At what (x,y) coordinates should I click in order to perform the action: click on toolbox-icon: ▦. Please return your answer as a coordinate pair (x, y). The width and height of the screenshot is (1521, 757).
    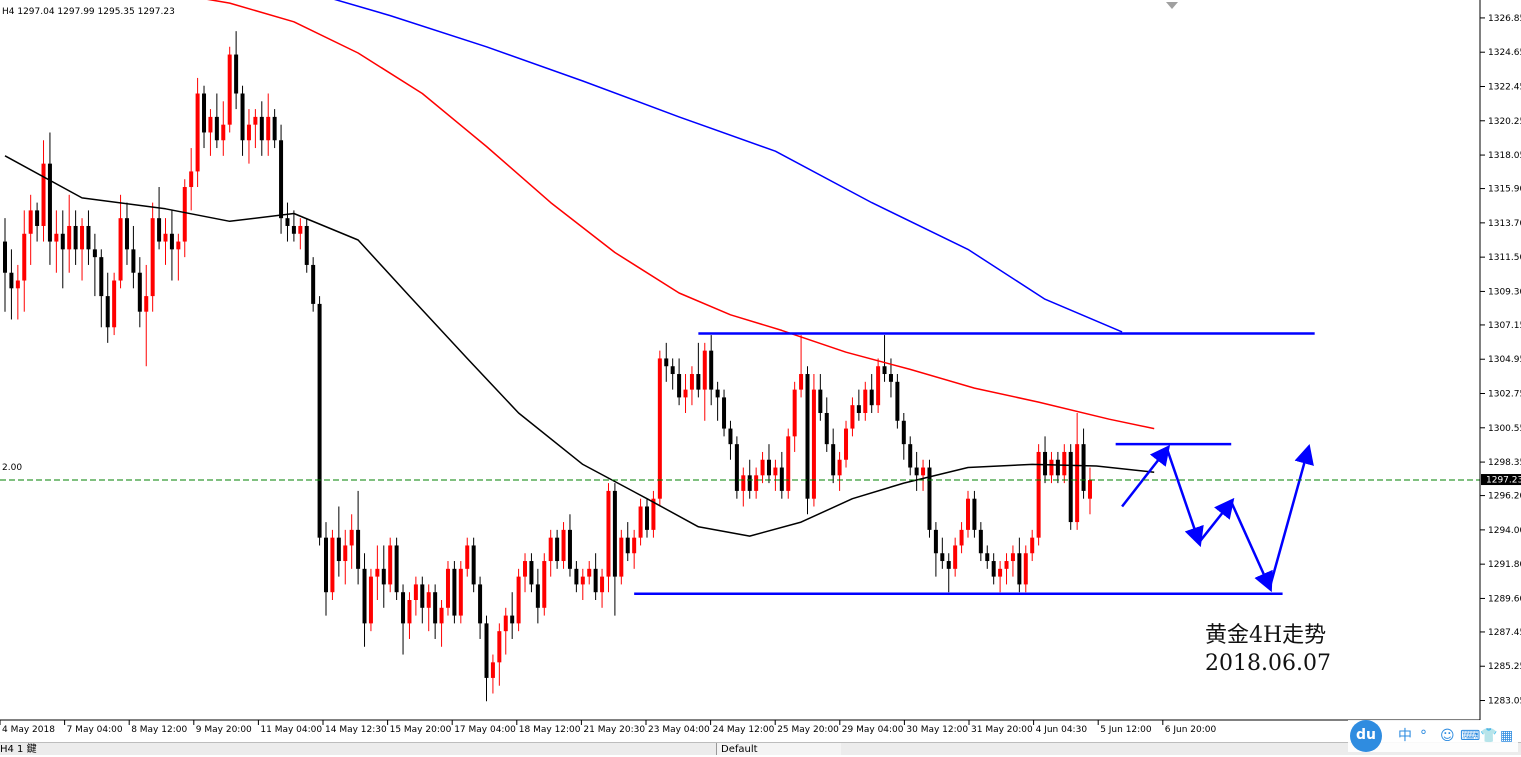
    Looking at the image, I should click on (1507, 736).